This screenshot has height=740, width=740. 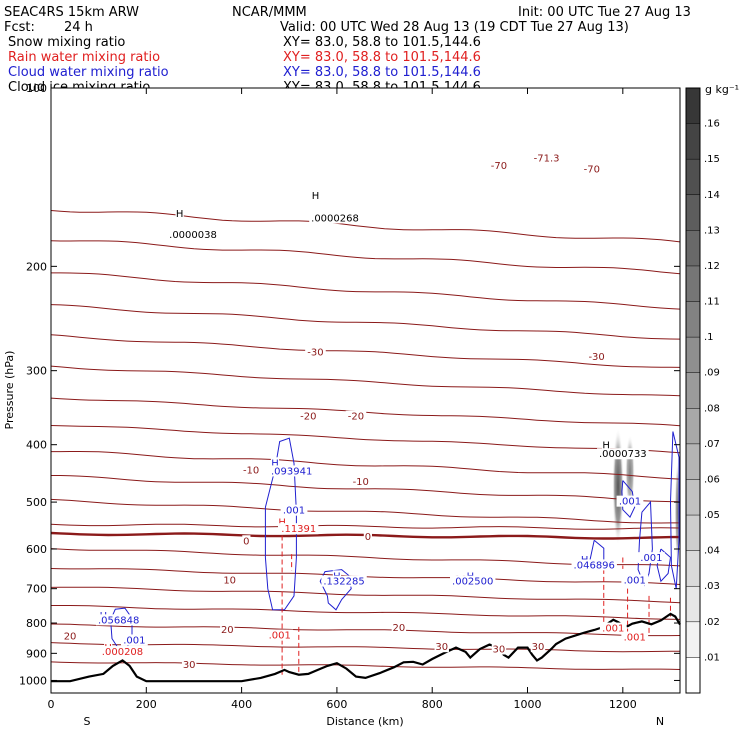 I want to click on contour-label: 10, so click(x=229, y=580).